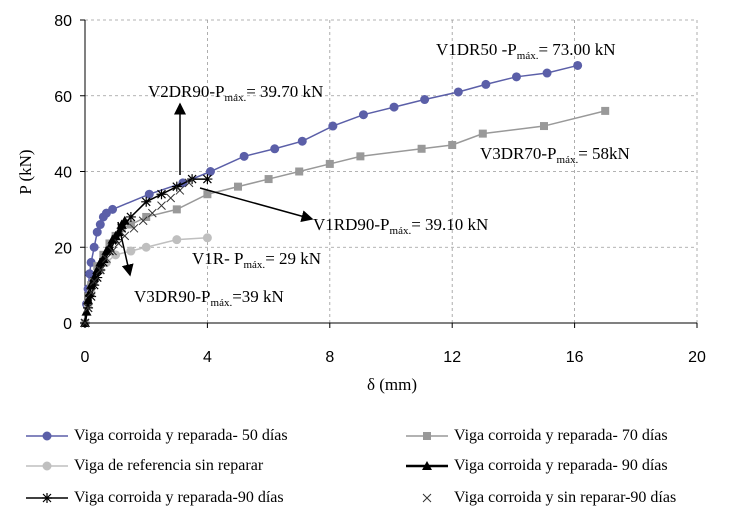 The height and width of the screenshot is (510, 729). What do you see at coordinates (392, 384) in the screenshot?
I see `x-axis-title: δ (mm)` at bounding box center [392, 384].